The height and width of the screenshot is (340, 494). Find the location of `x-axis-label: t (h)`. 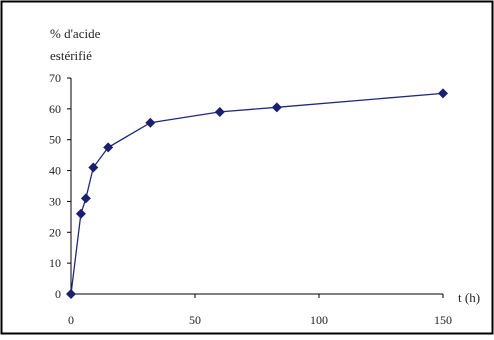

x-axis-label: t (h) is located at coordinates (469, 297).